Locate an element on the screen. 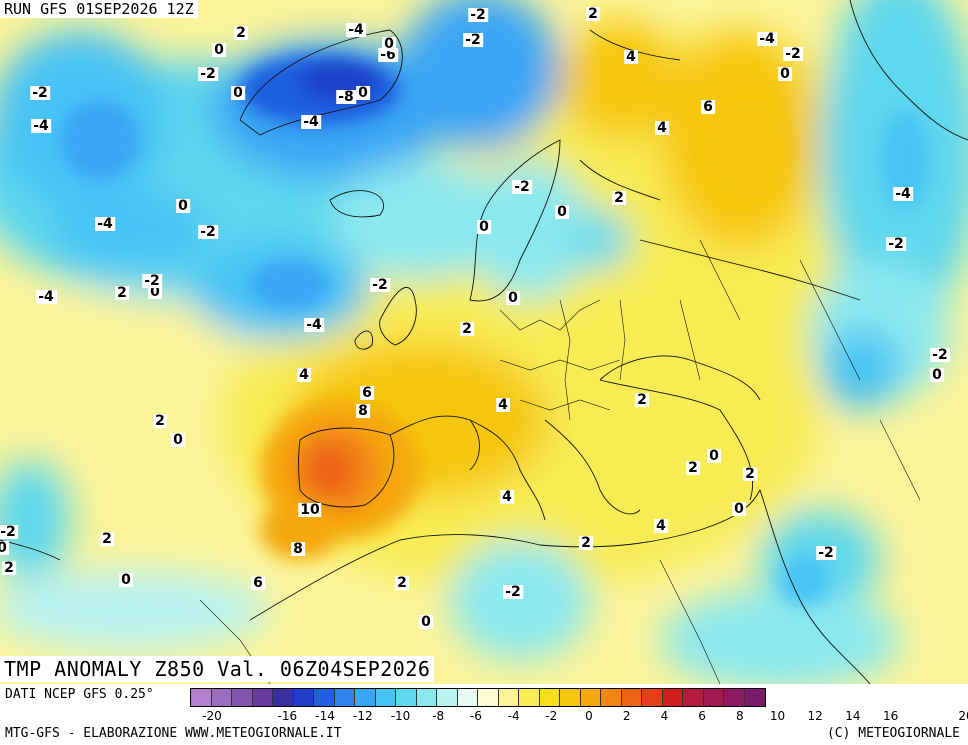 Image resolution: width=968 pixels, height=745 pixels. run-label: RUN GFS 01SEP2026 12Z is located at coordinates (99, 9).